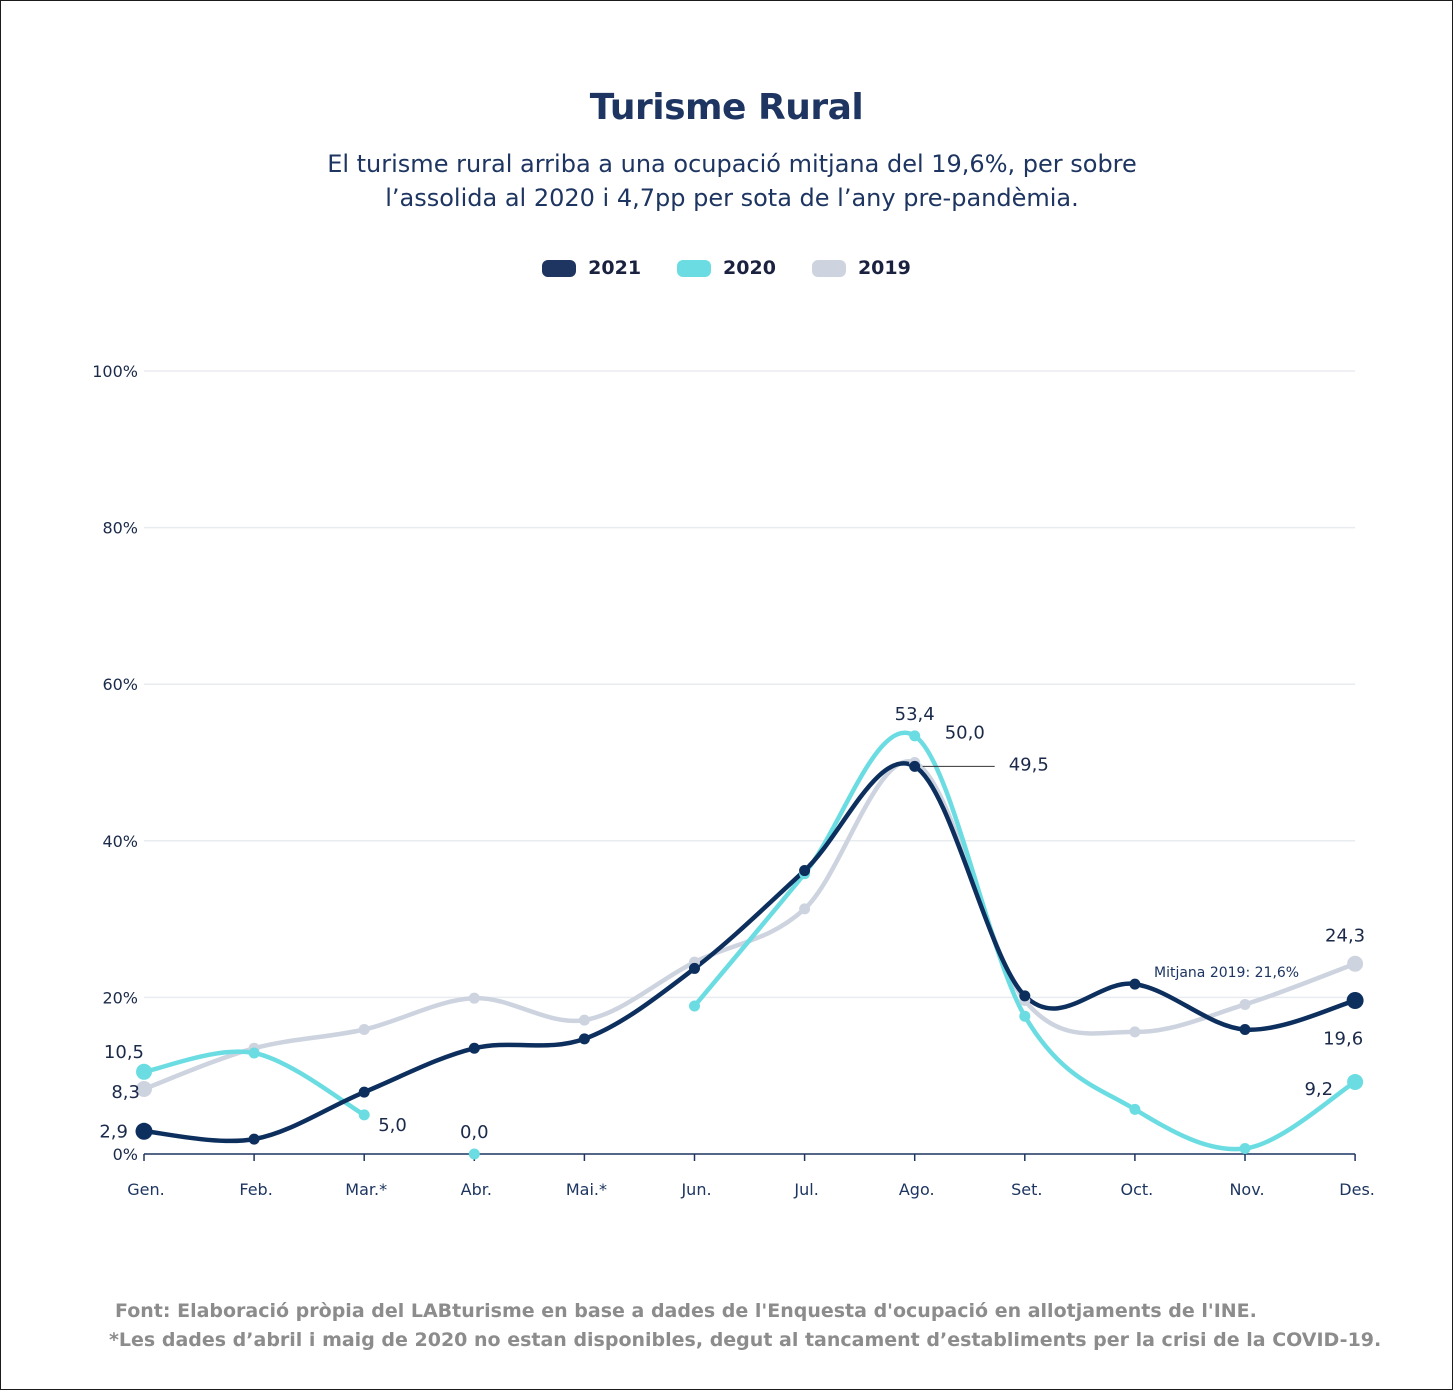 The width and height of the screenshot is (1453, 1390). I want to click on x-tick-label: Jun., so click(695, 1189).